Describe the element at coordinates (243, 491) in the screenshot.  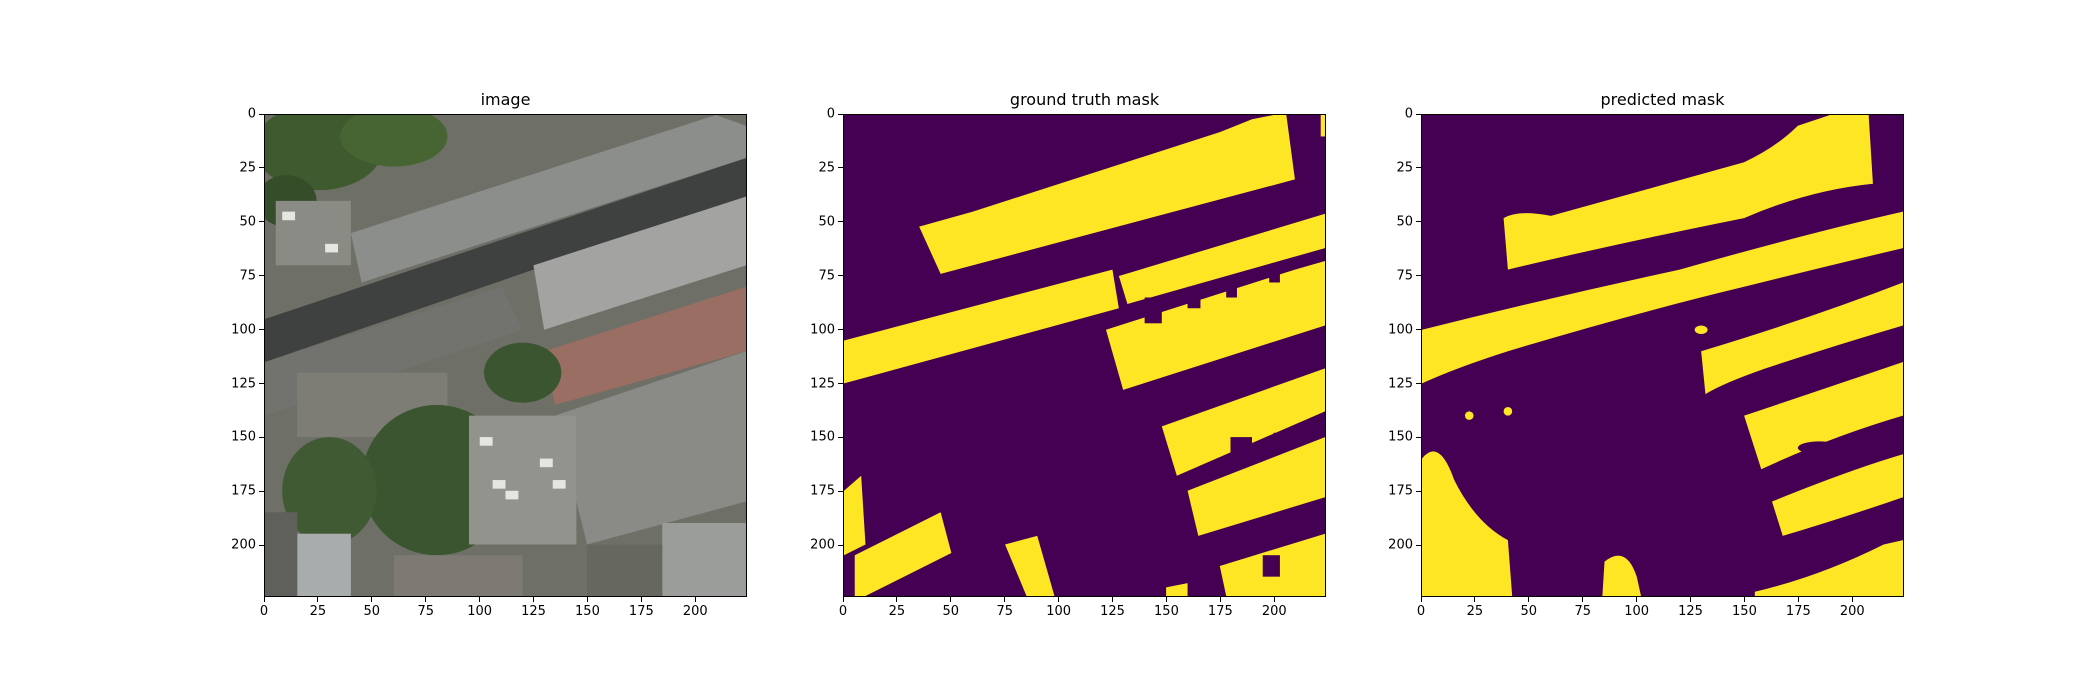
I see `image-y-tick-label: 175` at that location.